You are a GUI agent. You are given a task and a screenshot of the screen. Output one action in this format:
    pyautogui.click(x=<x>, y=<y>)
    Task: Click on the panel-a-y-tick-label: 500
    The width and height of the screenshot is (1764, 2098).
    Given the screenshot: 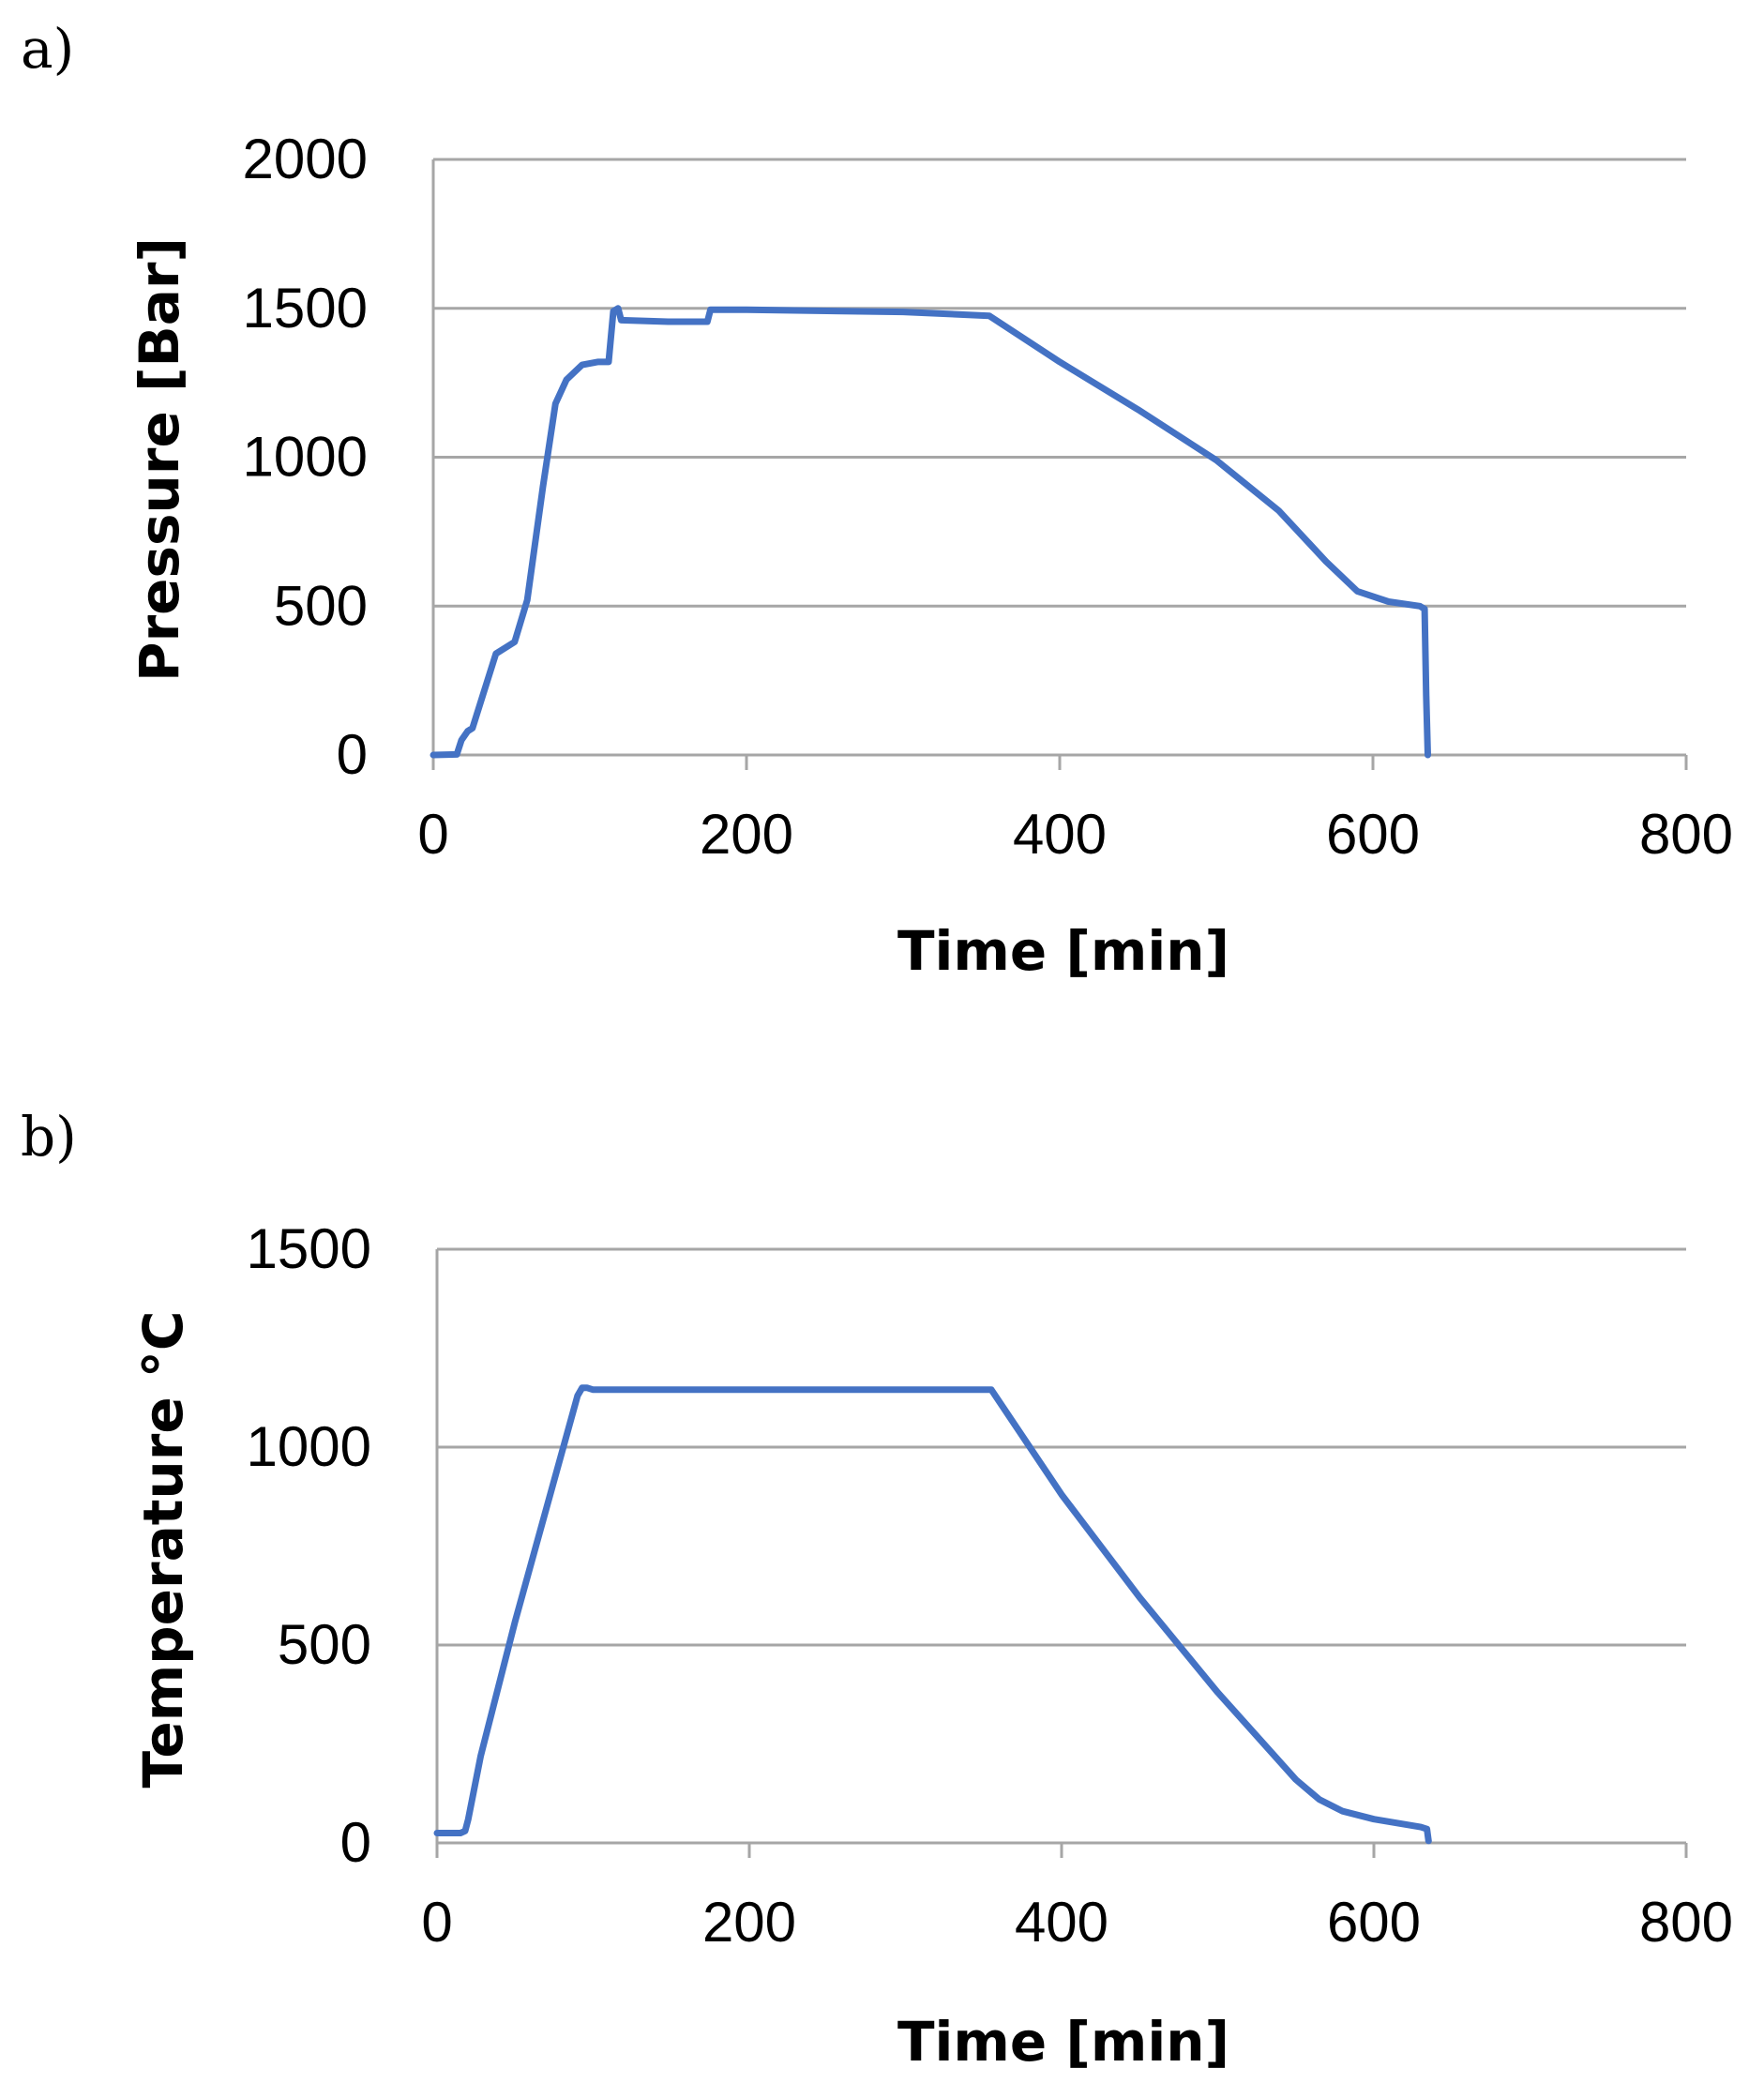 What is the action you would take?
    pyautogui.click(x=321, y=605)
    